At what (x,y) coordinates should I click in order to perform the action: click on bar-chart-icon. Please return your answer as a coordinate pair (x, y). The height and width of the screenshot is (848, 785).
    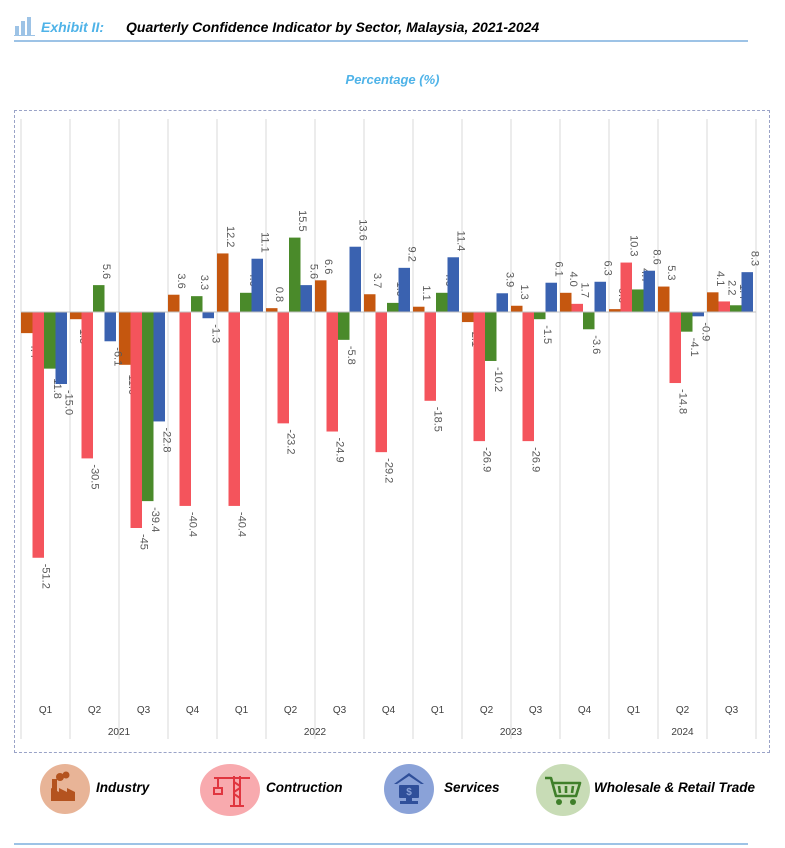
    Looking at the image, I should click on (24, 26).